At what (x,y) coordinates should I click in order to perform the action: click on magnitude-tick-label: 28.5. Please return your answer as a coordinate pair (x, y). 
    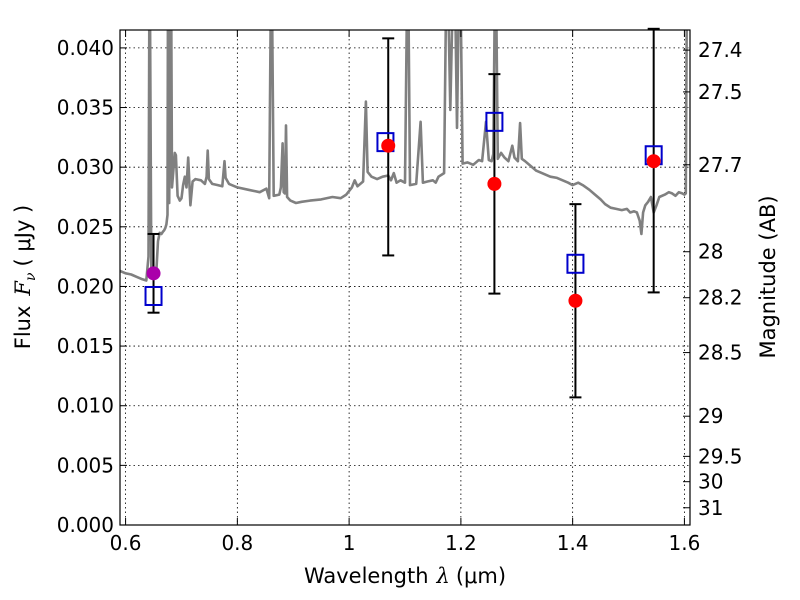
    Looking at the image, I should click on (720, 353).